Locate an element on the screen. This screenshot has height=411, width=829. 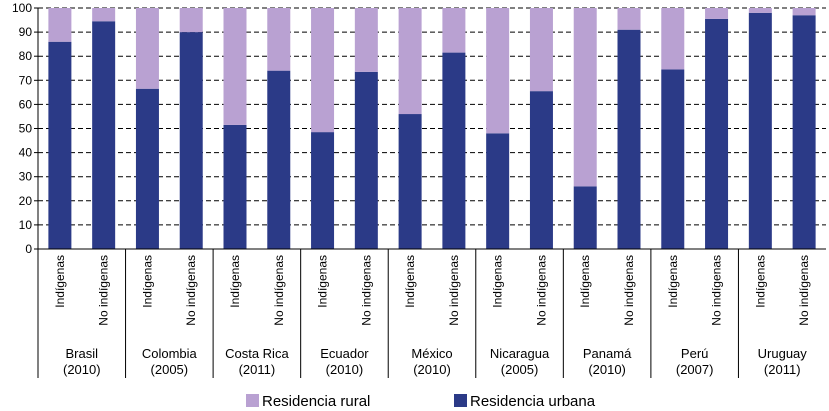
y-tick-label: 80 is located at coordinates (26, 56).